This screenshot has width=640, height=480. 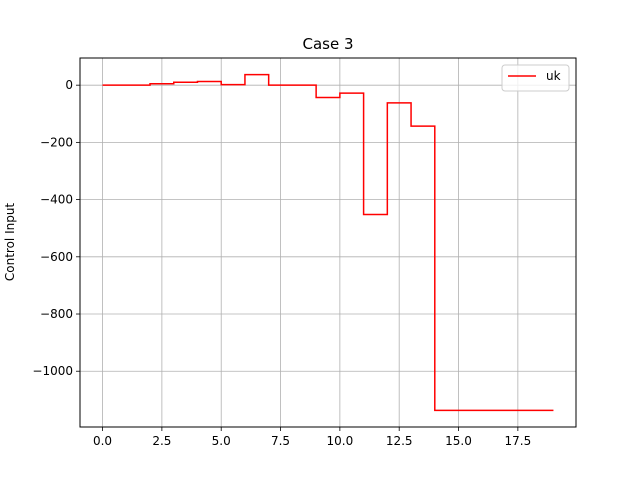 I want to click on legend: uk, so click(x=535, y=78).